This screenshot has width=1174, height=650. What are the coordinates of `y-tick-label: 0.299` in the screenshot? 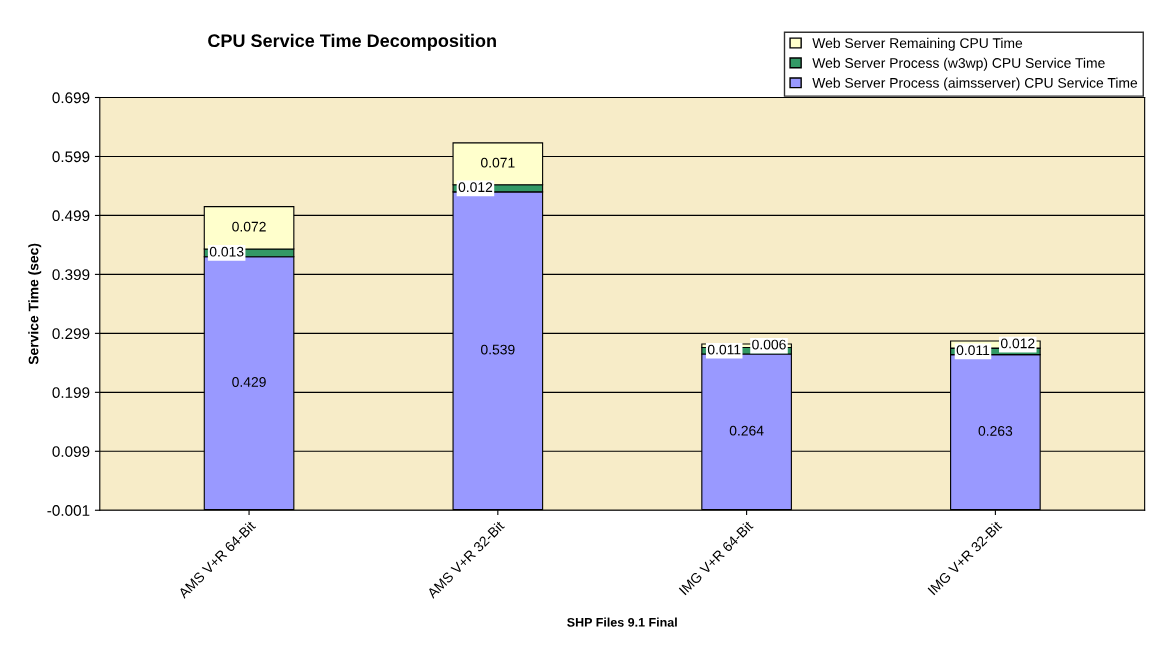 It's located at (71, 334).